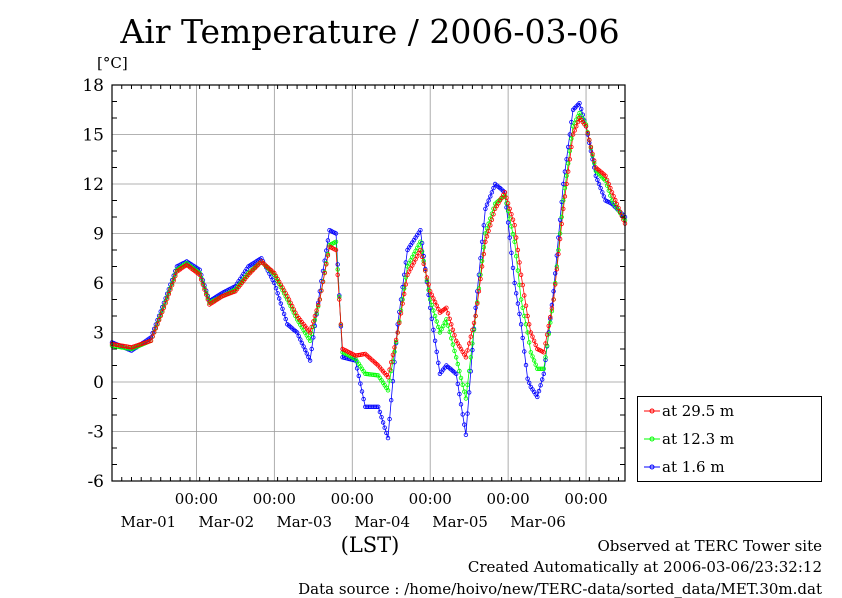 This screenshot has height=598, width=842. What do you see at coordinates (460, 522) in the screenshot?
I see `x-tick-date-label: Mar-05` at bounding box center [460, 522].